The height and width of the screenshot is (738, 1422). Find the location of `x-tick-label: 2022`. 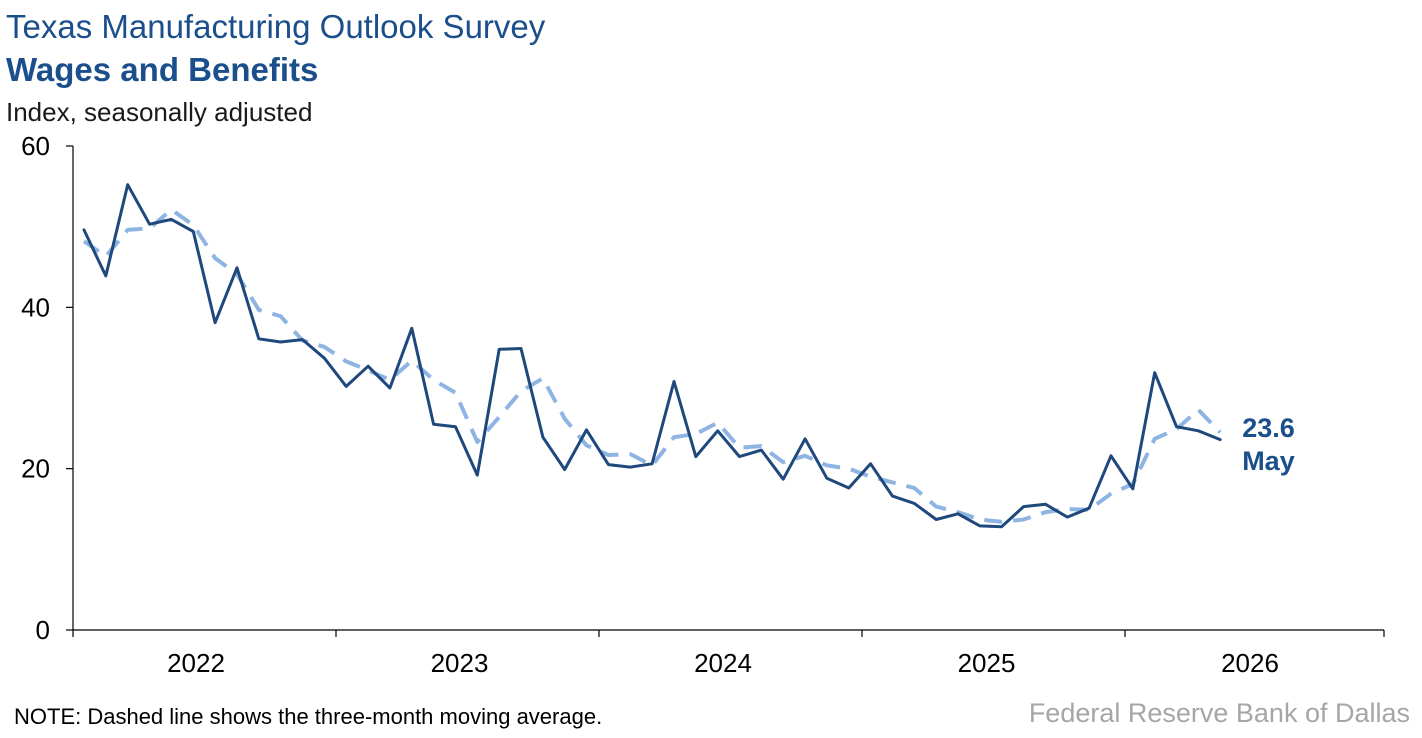

x-tick-label: 2022 is located at coordinates (196, 663).